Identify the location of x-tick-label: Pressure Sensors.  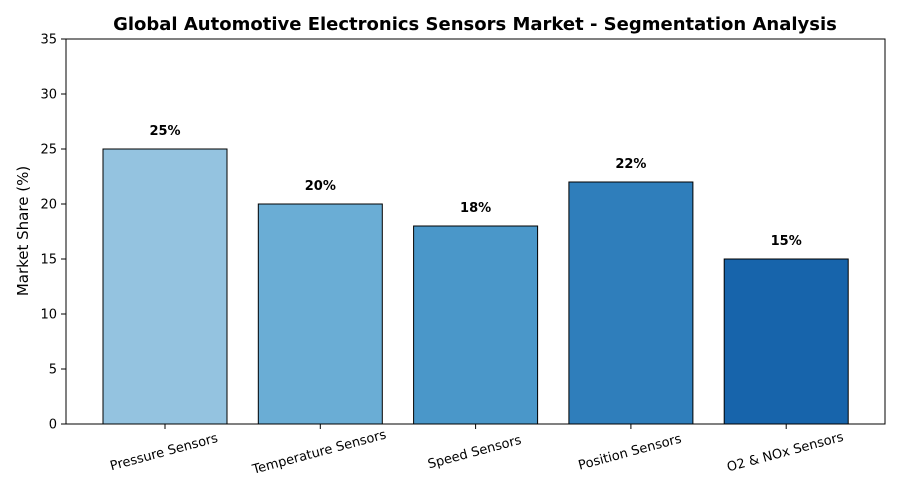
(164, 452).